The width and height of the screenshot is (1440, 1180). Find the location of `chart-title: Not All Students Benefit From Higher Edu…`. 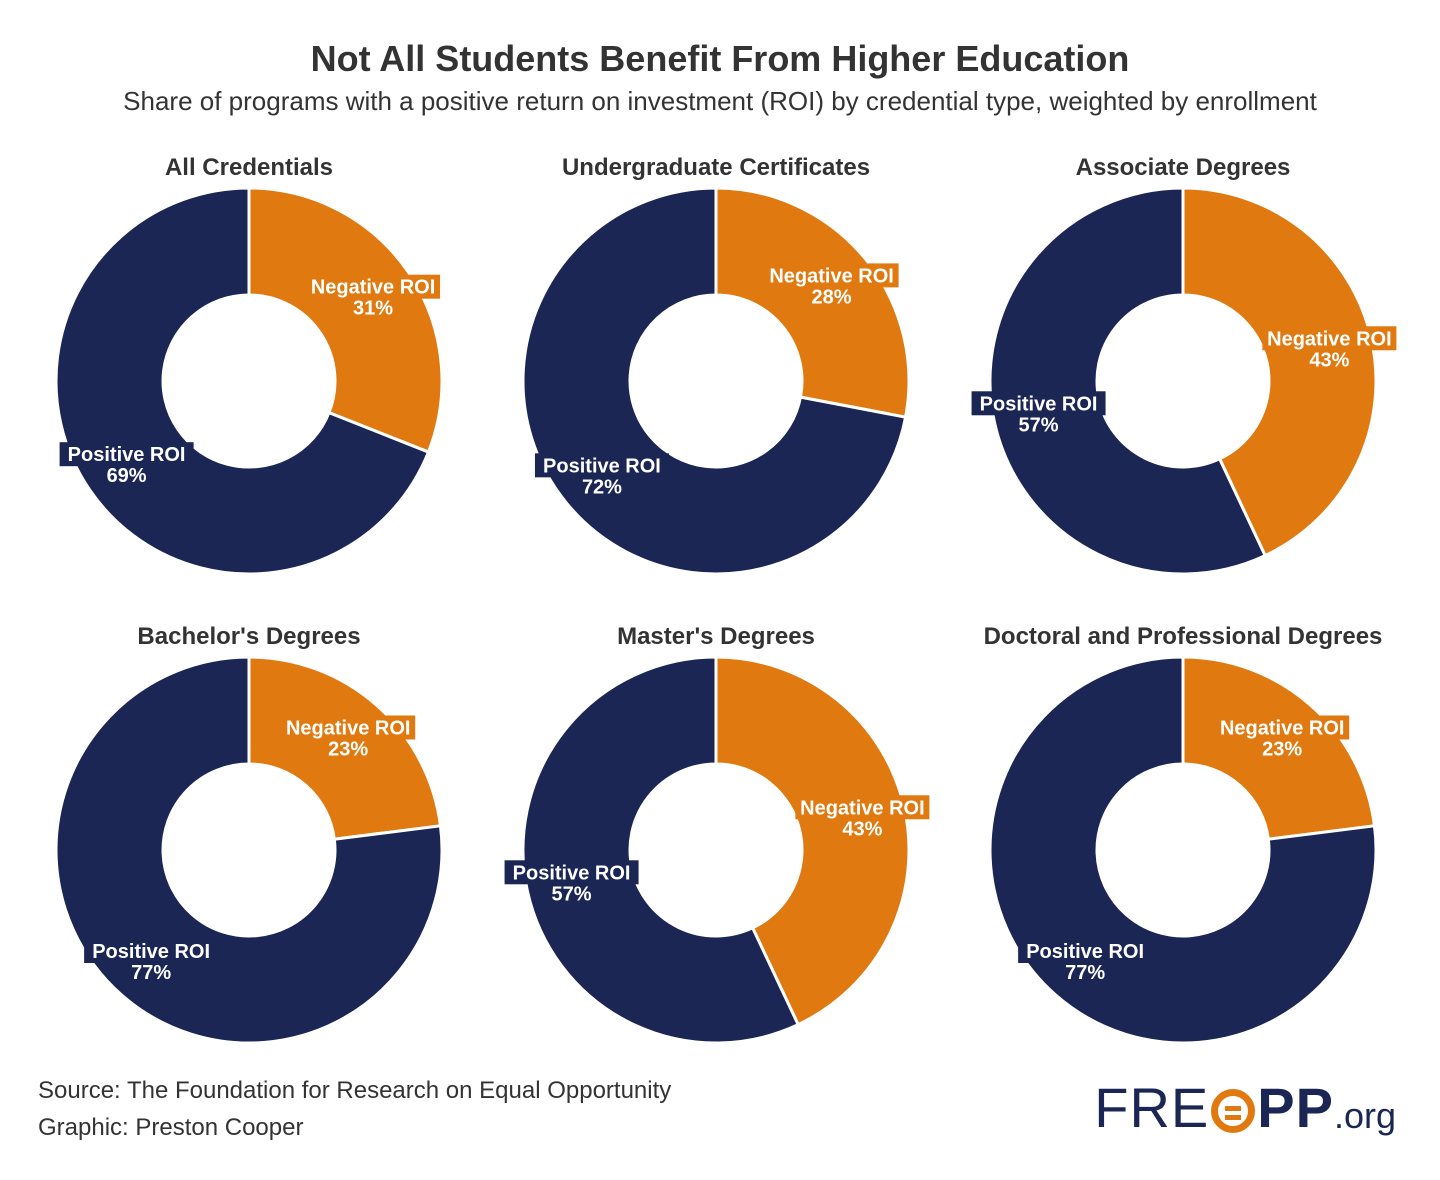

chart-title: Not All Students Benefit From Higher Edu… is located at coordinates (720, 58).